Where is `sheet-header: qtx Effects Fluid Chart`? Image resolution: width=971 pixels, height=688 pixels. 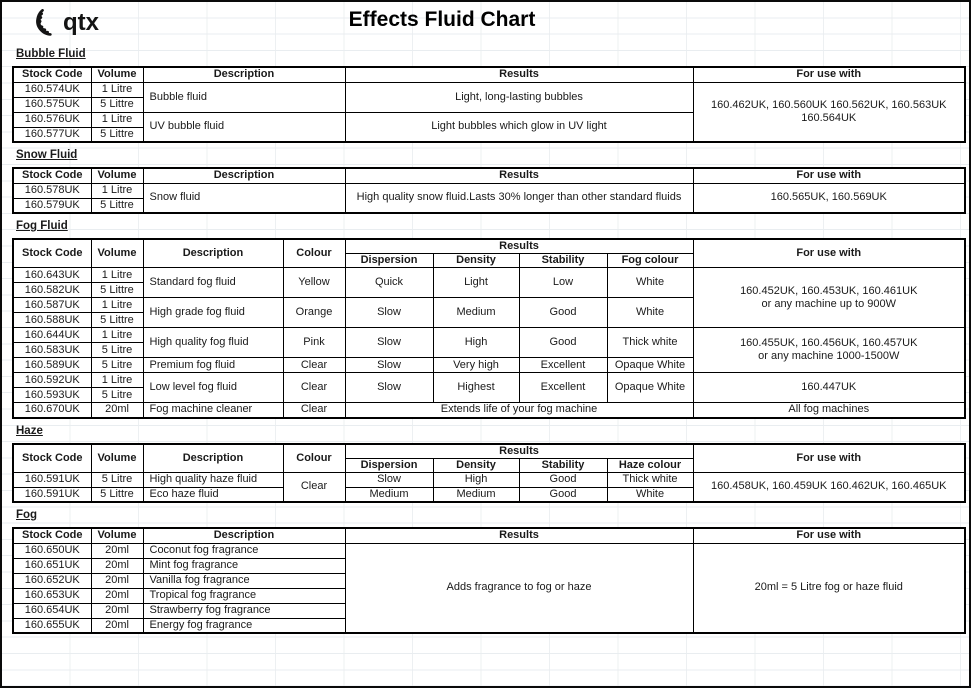 sheet-header: qtx Effects Fluid Chart is located at coordinates (485, 22).